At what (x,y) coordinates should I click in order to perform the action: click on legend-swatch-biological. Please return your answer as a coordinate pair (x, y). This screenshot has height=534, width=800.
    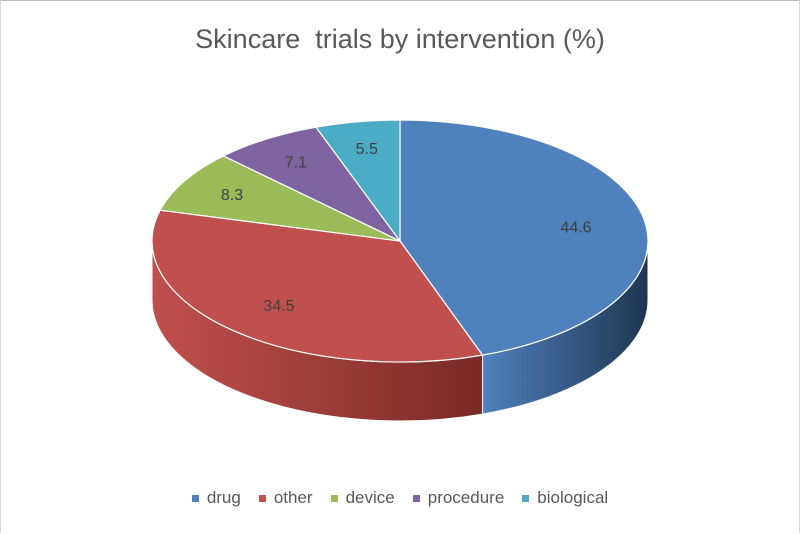
    Looking at the image, I should click on (525, 498).